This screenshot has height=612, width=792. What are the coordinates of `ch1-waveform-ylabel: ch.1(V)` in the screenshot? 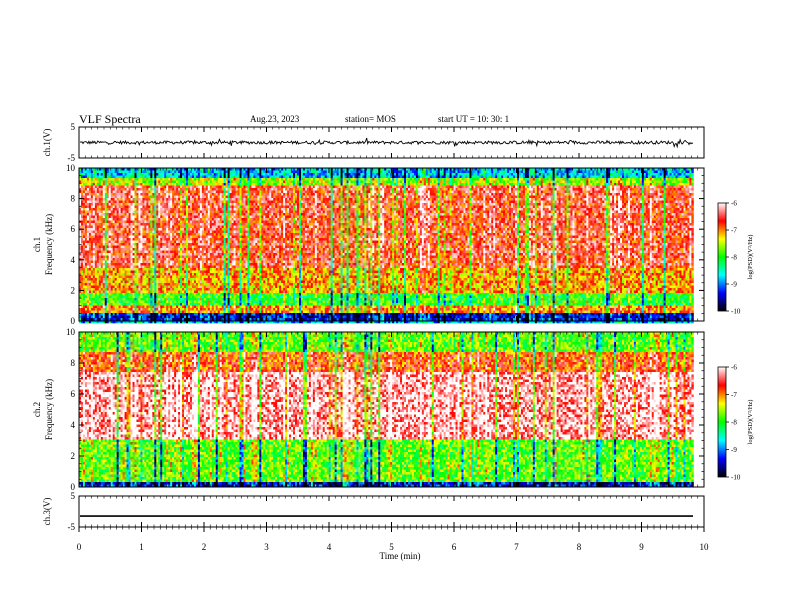 It's located at (47, 143).